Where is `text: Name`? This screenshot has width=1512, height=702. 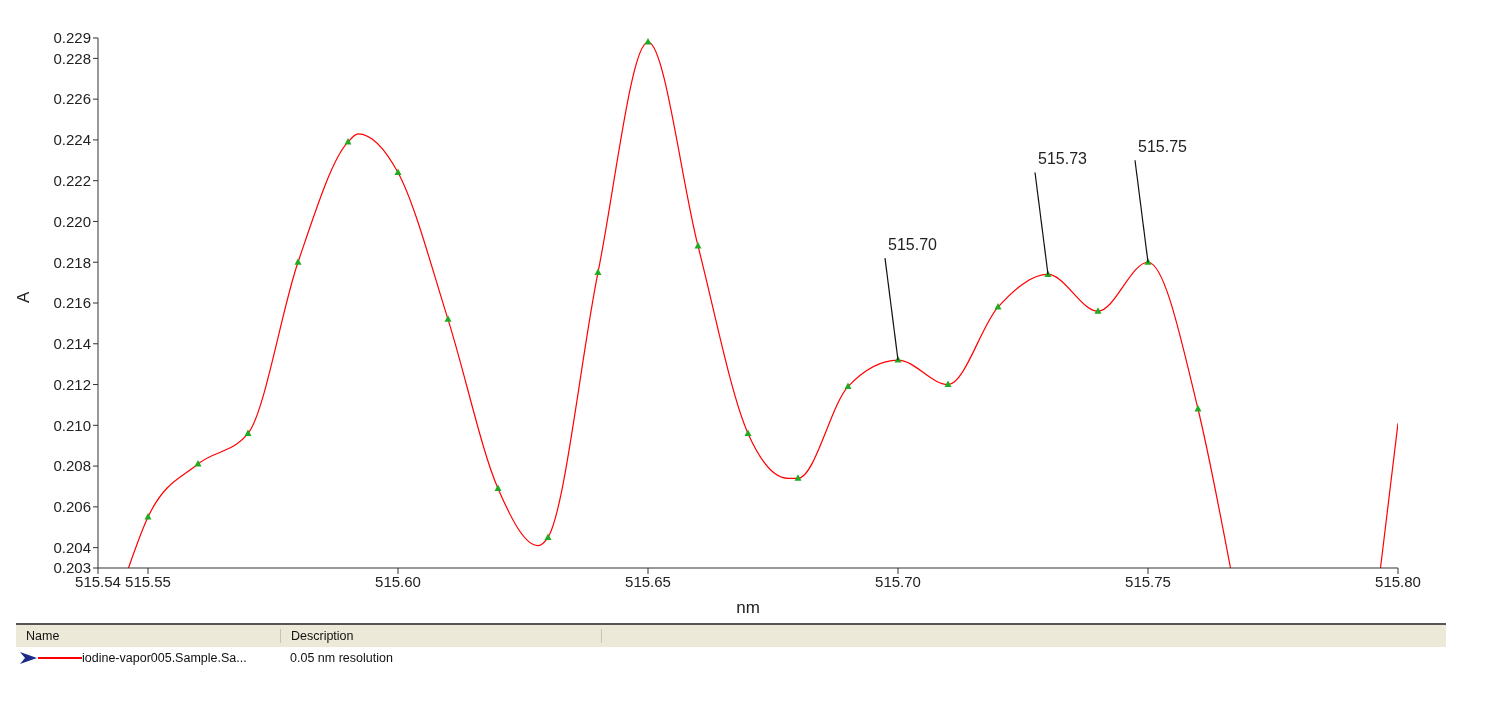
text: Name is located at coordinates (148, 636).